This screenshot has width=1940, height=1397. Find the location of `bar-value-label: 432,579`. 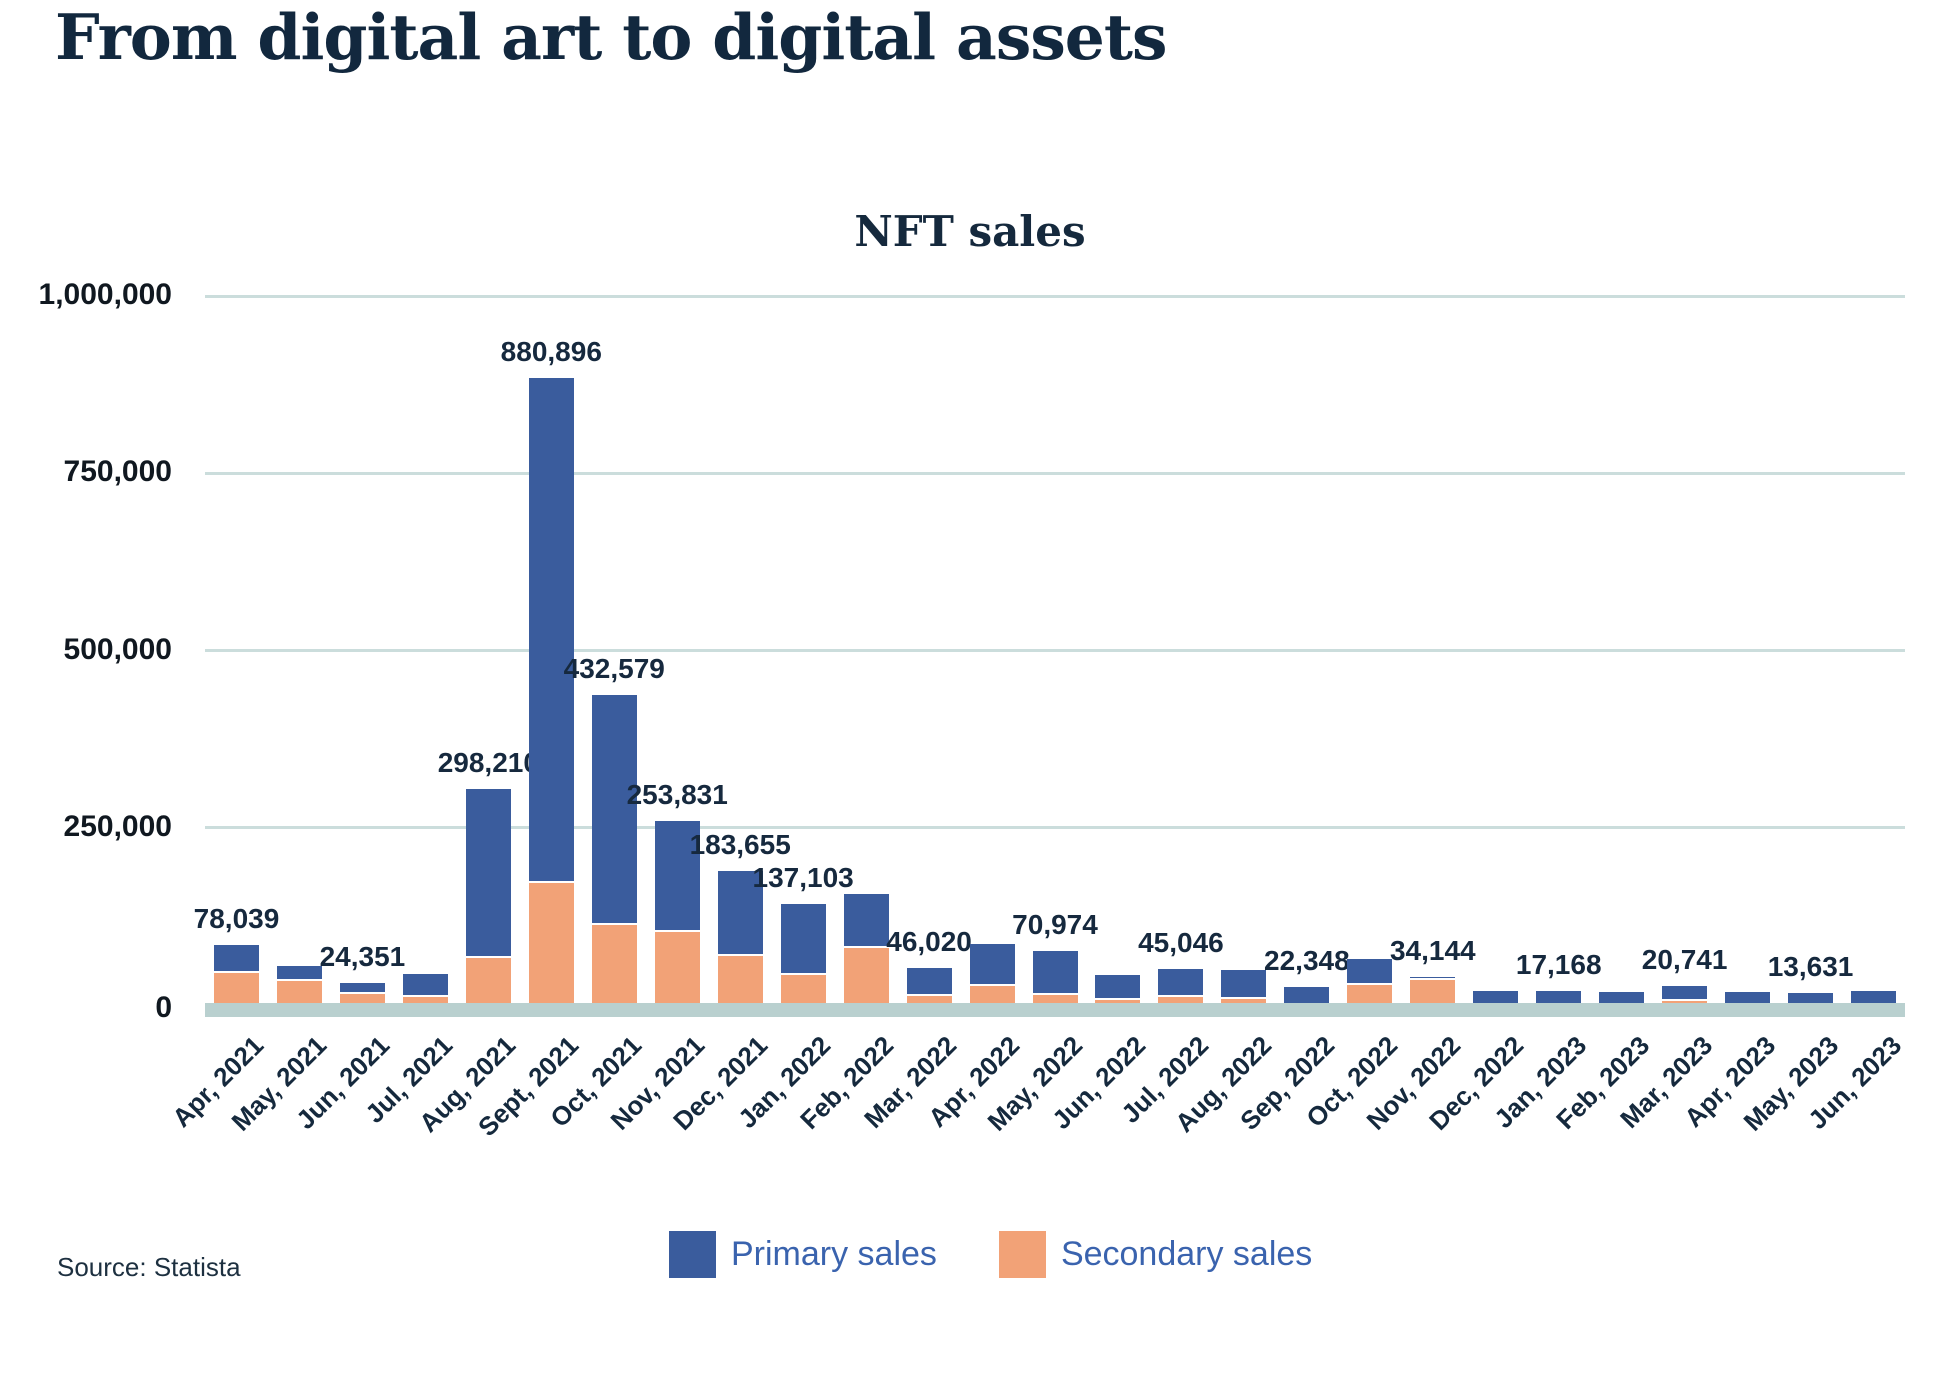

bar-value-label: 432,579 is located at coordinates (614, 668).